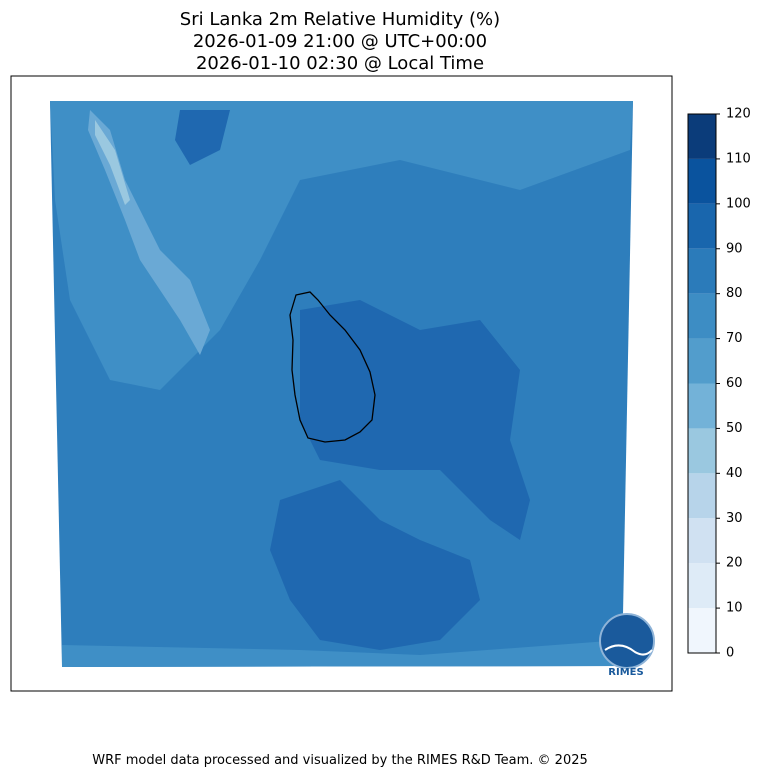  I want to click on colorbar-tick-label: 0, so click(730, 653).